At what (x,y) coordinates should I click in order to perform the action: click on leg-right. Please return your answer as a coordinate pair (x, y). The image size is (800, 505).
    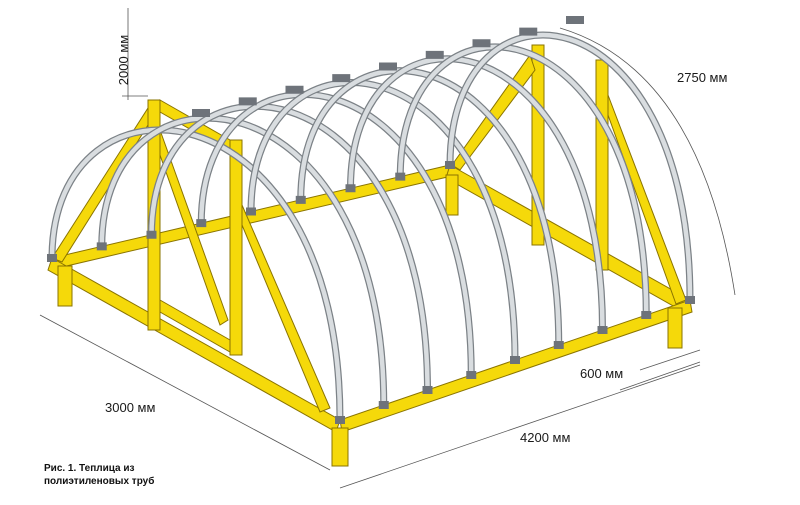
    Looking at the image, I should click on (675, 328).